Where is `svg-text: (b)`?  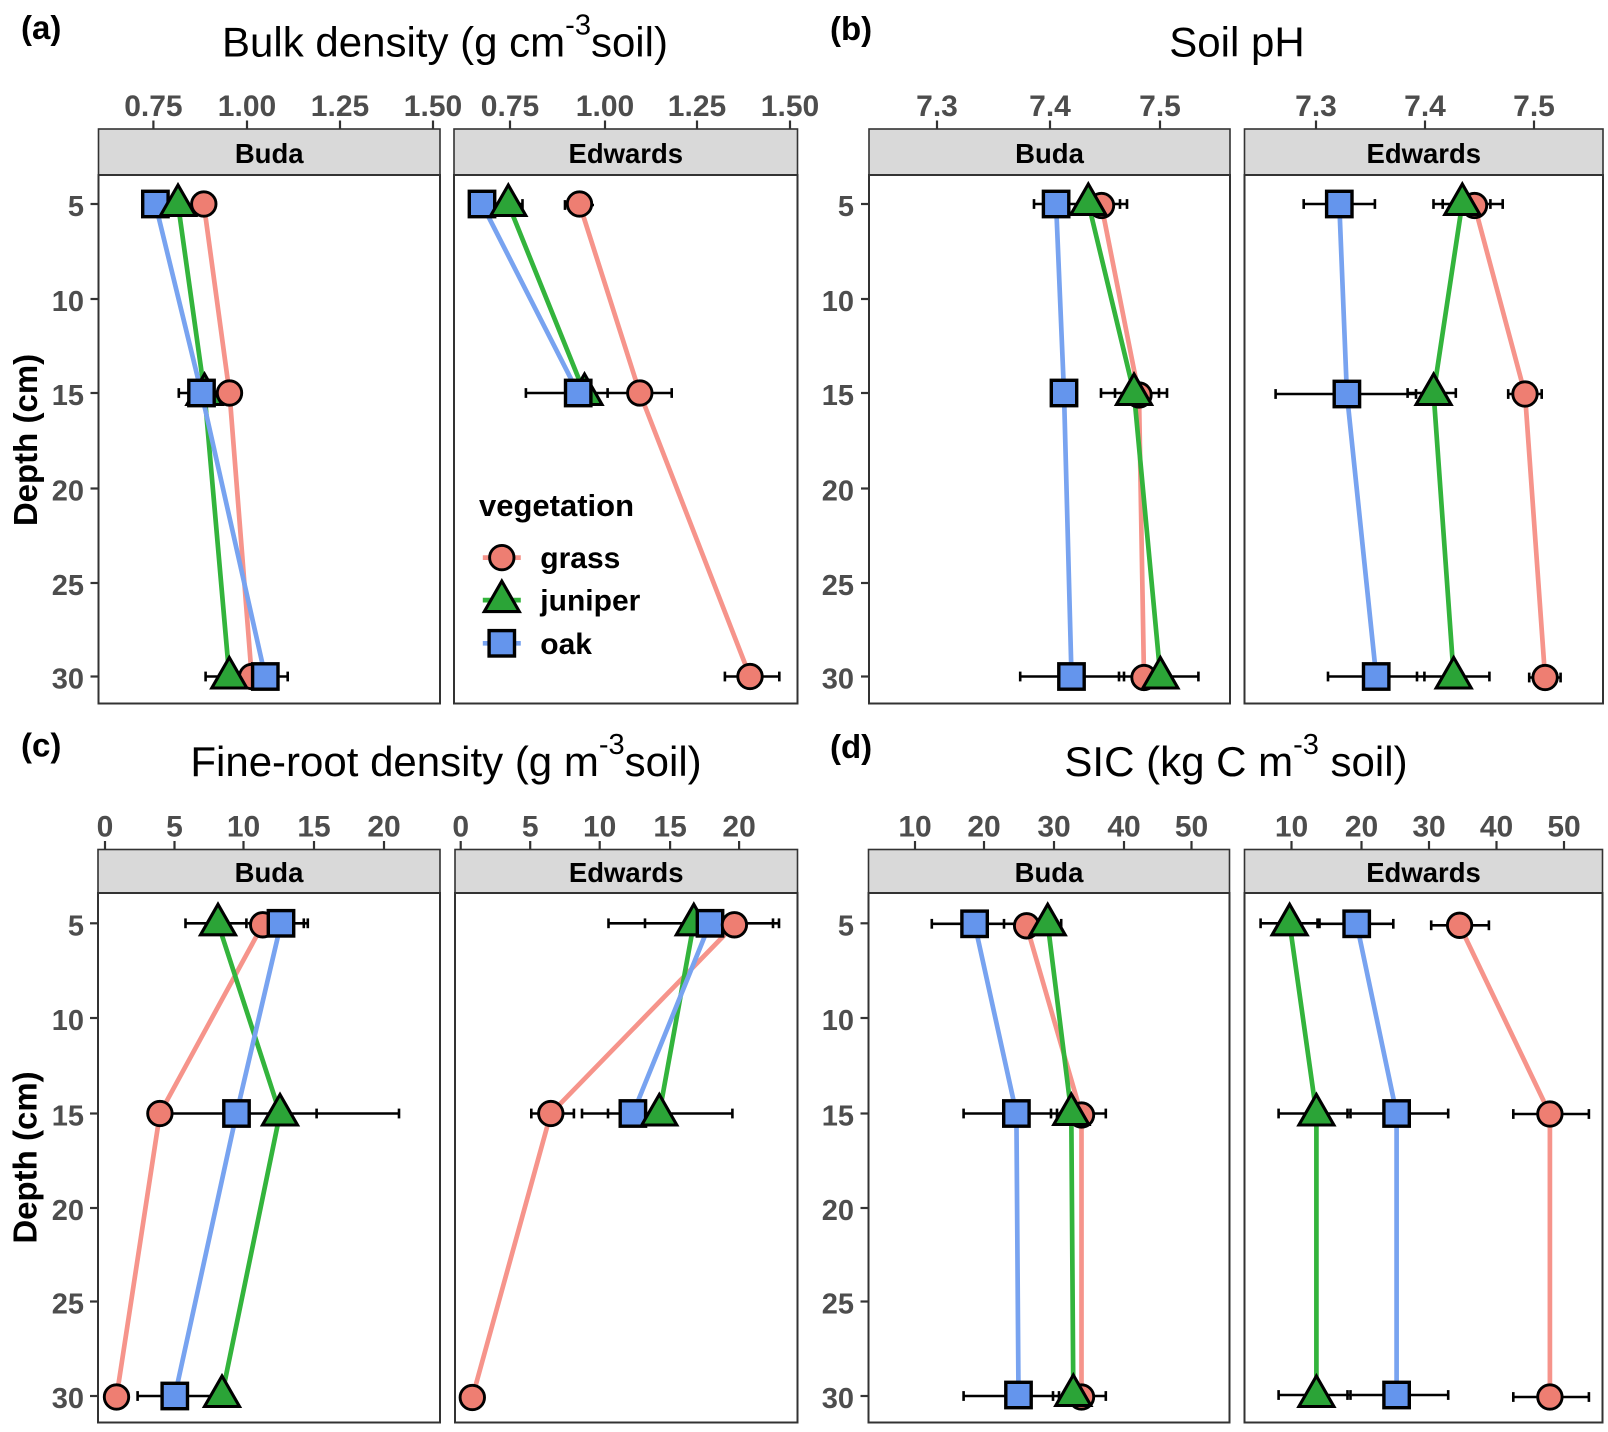
svg-text: (b) is located at coordinates (851, 28).